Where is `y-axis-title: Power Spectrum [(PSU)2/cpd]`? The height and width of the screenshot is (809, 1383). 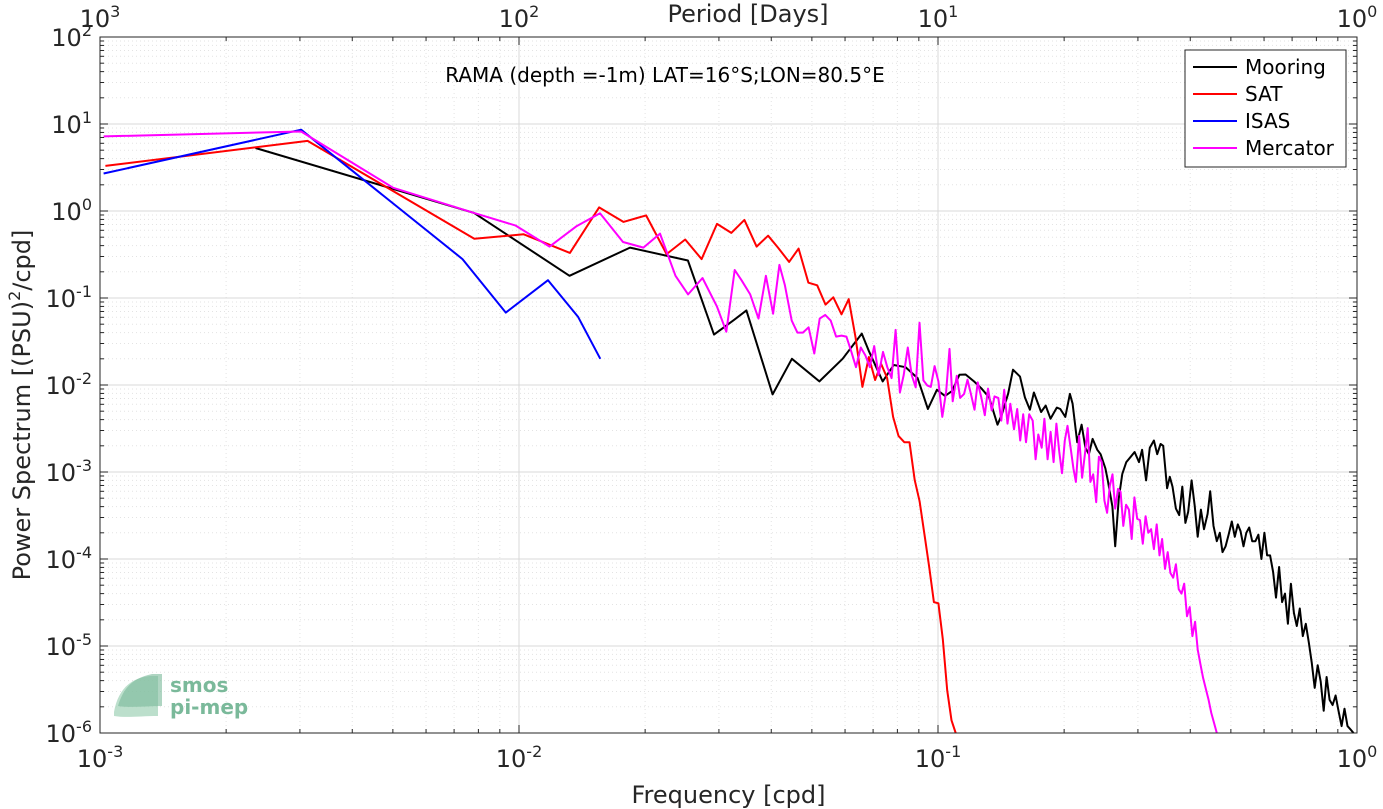
y-axis-title: Power Spectrum [(PSU)2/cpd] is located at coordinates (20, 405).